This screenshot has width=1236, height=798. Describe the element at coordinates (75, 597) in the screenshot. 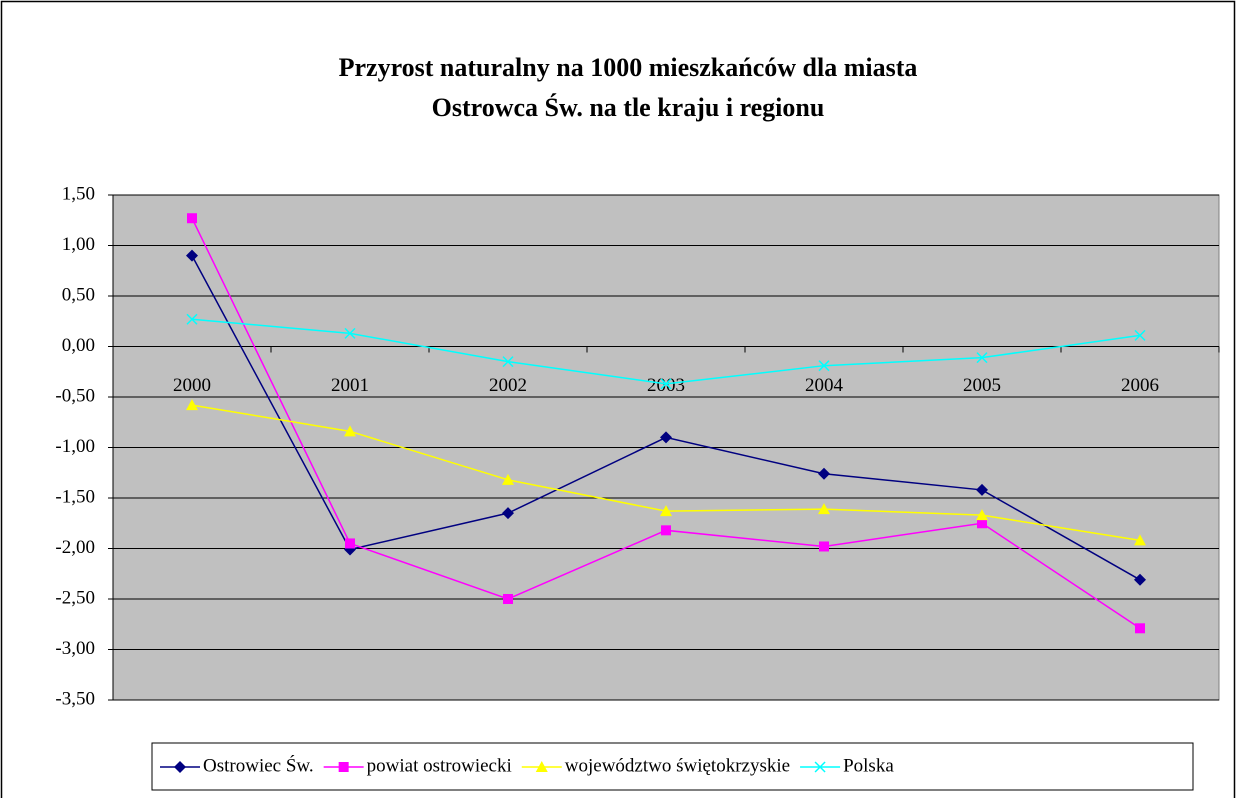

I see `y-tick-label: -2,50` at that location.